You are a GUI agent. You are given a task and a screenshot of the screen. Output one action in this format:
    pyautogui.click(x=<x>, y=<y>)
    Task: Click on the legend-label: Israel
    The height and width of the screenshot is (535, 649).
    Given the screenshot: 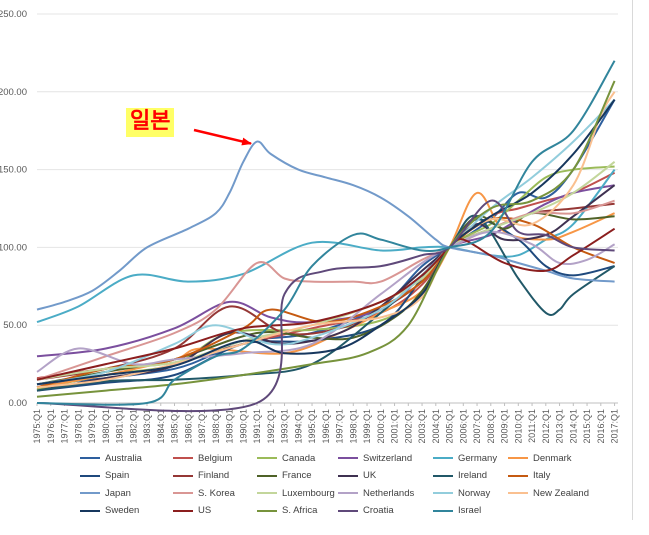 What is the action you would take?
    pyautogui.click(x=470, y=510)
    